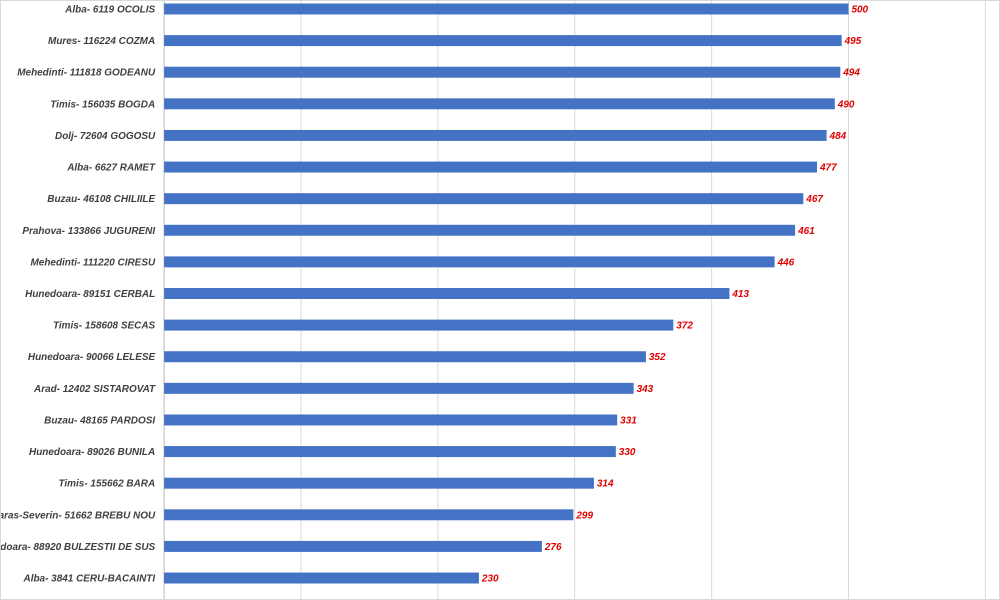  I want to click on category-label: Timis- 156035 BOGDA, so click(102, 104).